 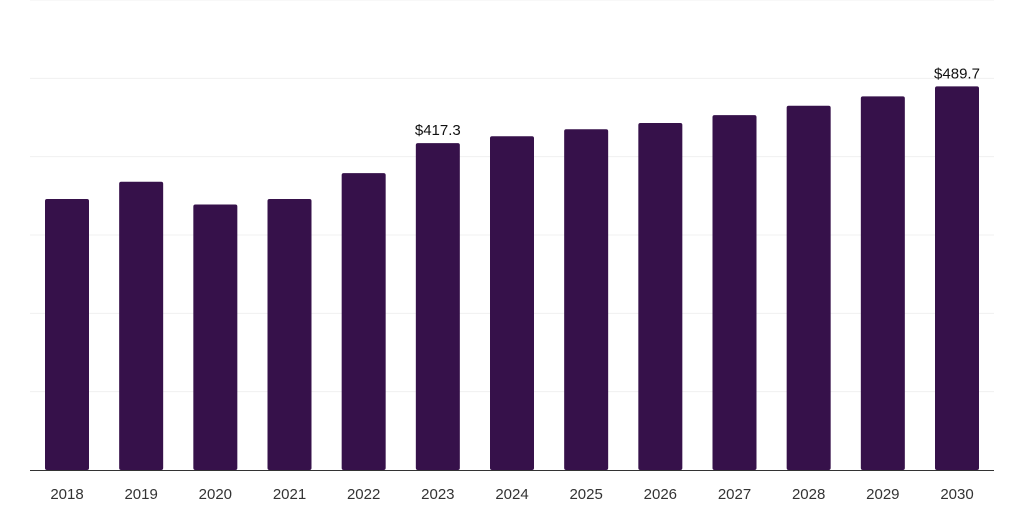 I want to click on bar-2020, so click(x=215, y=337).